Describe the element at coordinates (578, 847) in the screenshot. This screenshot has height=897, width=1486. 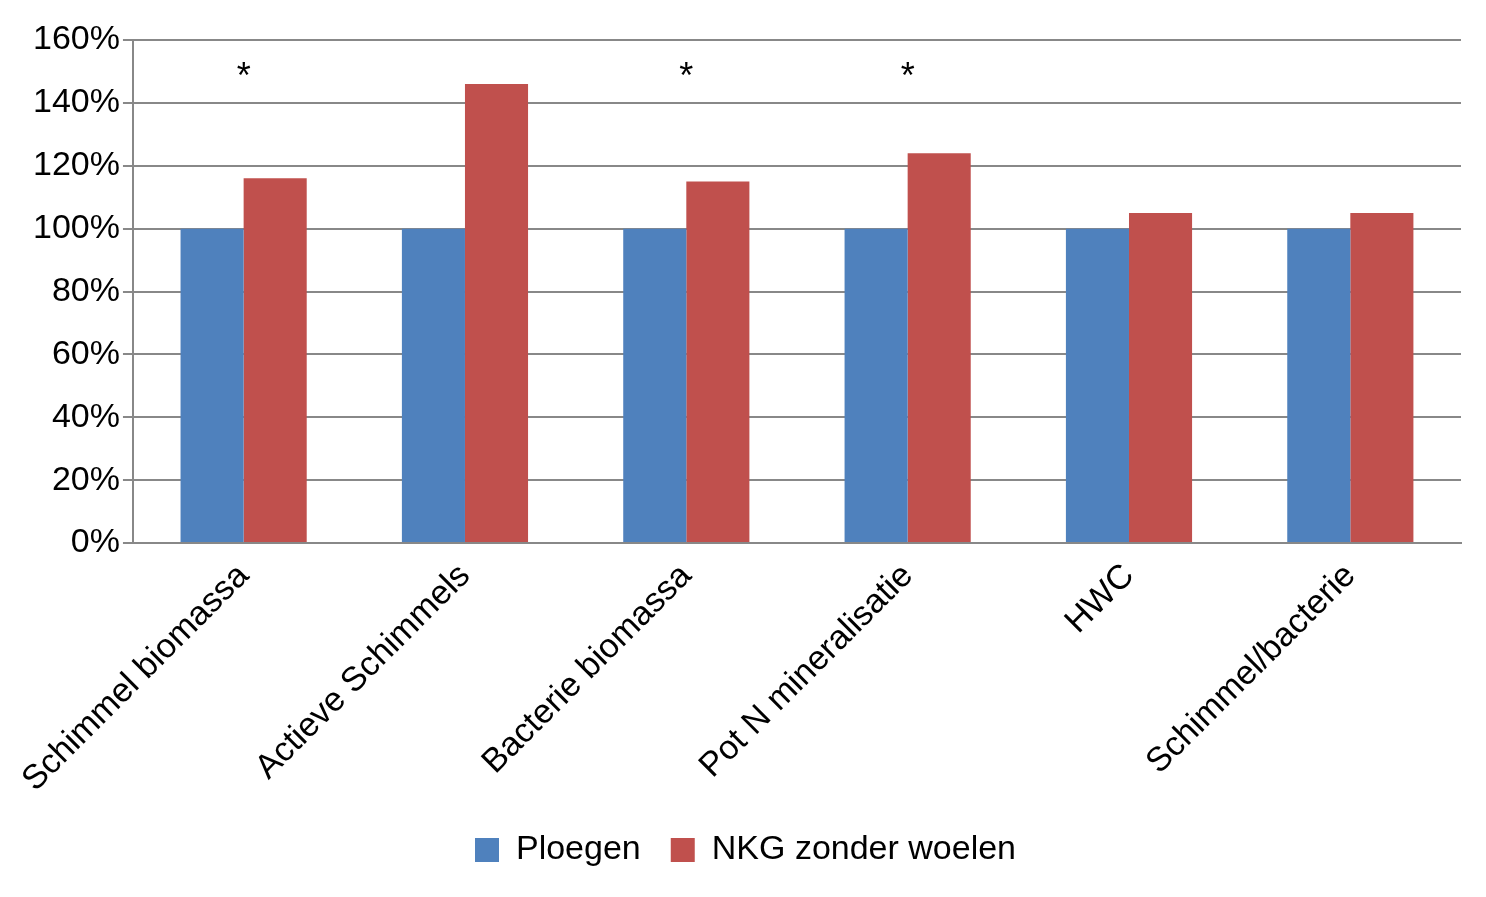
I see `legend-label: Ploegen` at that location.